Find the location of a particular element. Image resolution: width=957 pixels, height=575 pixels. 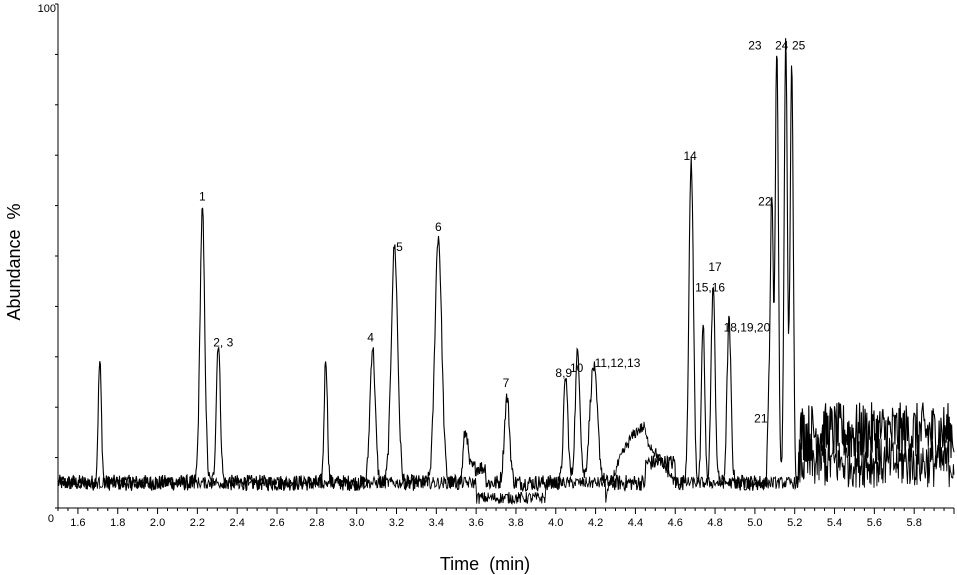

x-tick-label: 2.4 is located at coordinates (237, 523).